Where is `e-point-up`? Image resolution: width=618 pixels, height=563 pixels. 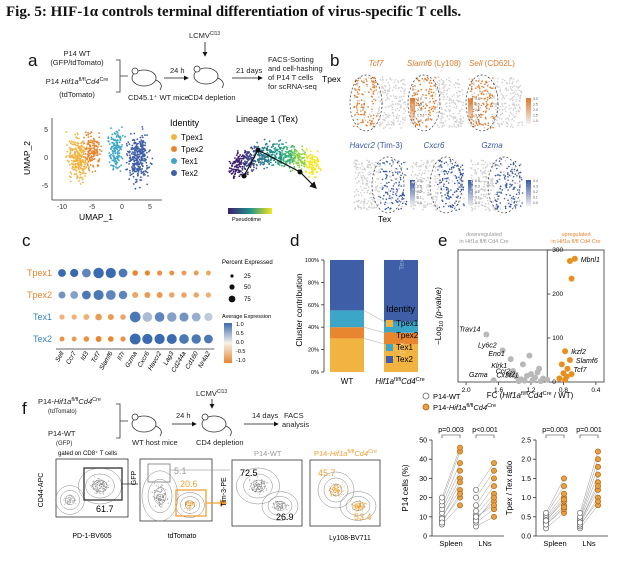 e-point-up is located at coordinates (565, 351).